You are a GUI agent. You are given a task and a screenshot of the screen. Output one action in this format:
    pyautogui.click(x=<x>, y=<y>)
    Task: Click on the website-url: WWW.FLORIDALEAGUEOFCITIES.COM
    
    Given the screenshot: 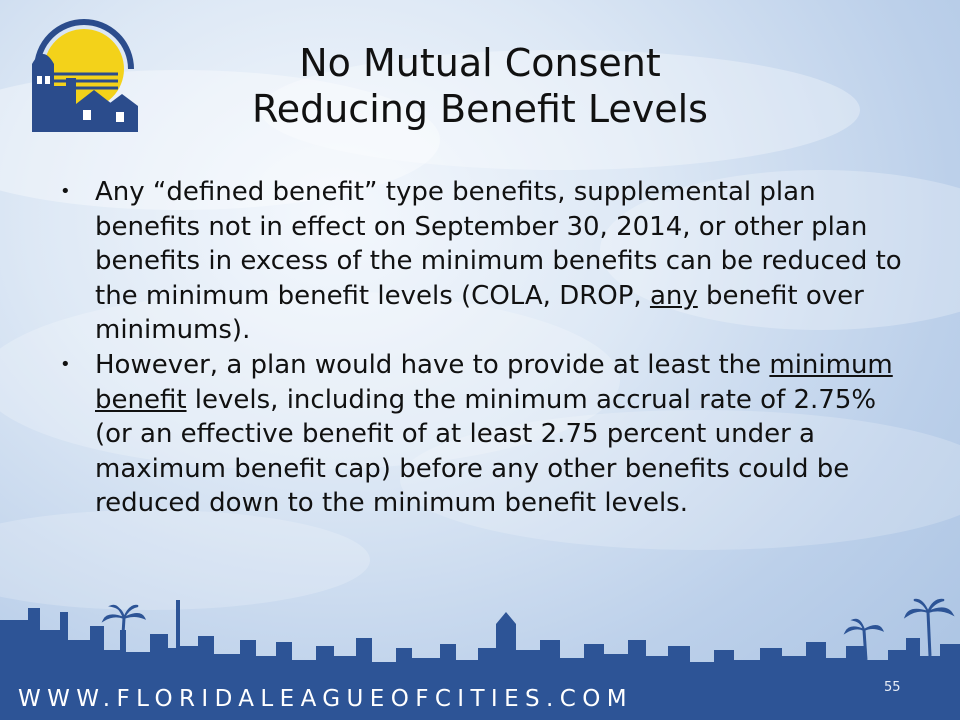 What is the action you would take?
    pyautogui.click(x=325, y=699)
    